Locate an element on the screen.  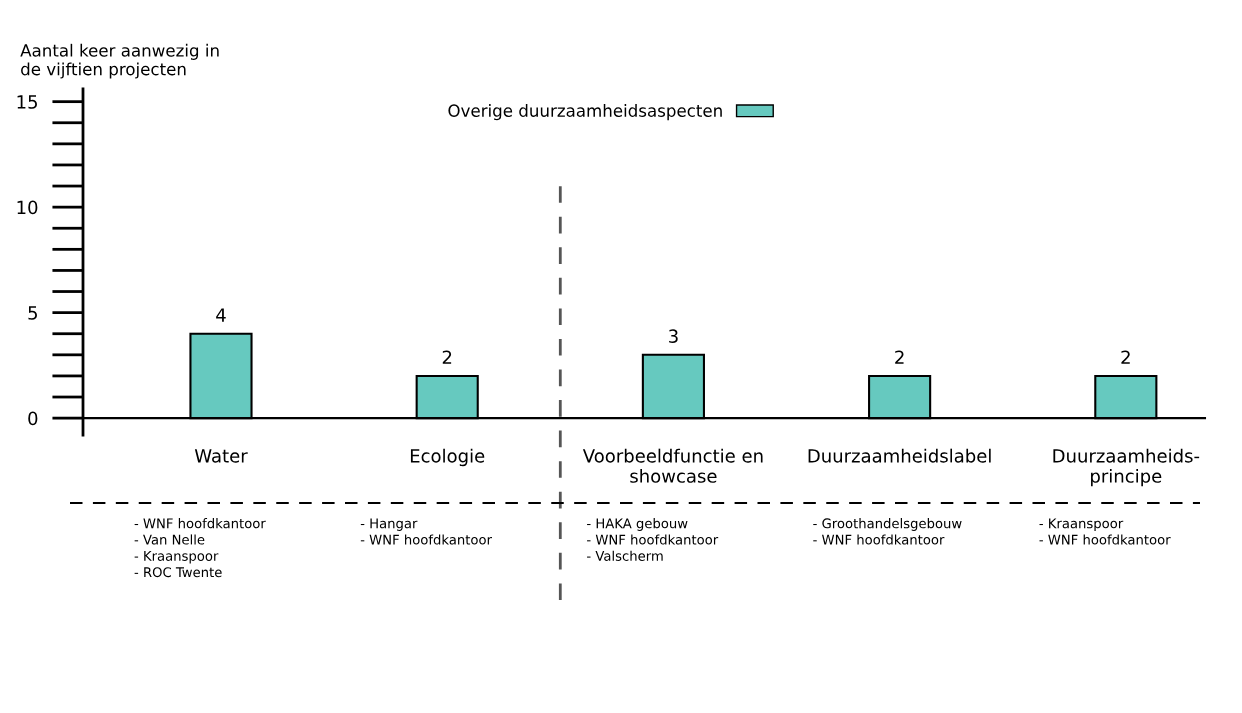
y-tick-label: 15 is located at coordinates (27, 102).